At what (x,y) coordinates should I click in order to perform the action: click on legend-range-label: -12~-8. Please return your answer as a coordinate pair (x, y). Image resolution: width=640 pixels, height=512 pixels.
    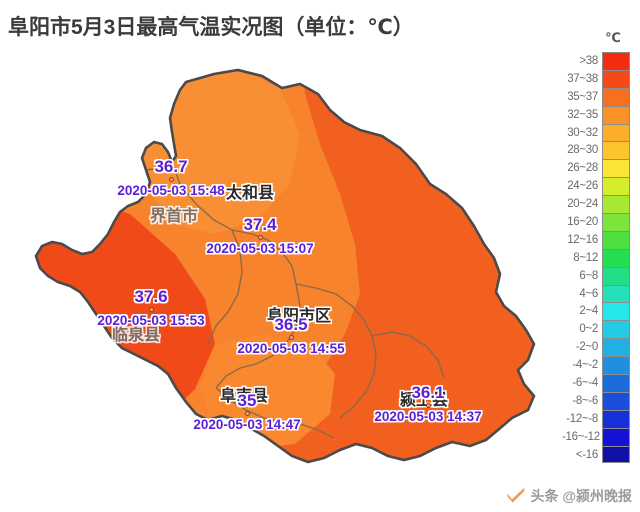
    Looking at the image, I should click on (582, 418).